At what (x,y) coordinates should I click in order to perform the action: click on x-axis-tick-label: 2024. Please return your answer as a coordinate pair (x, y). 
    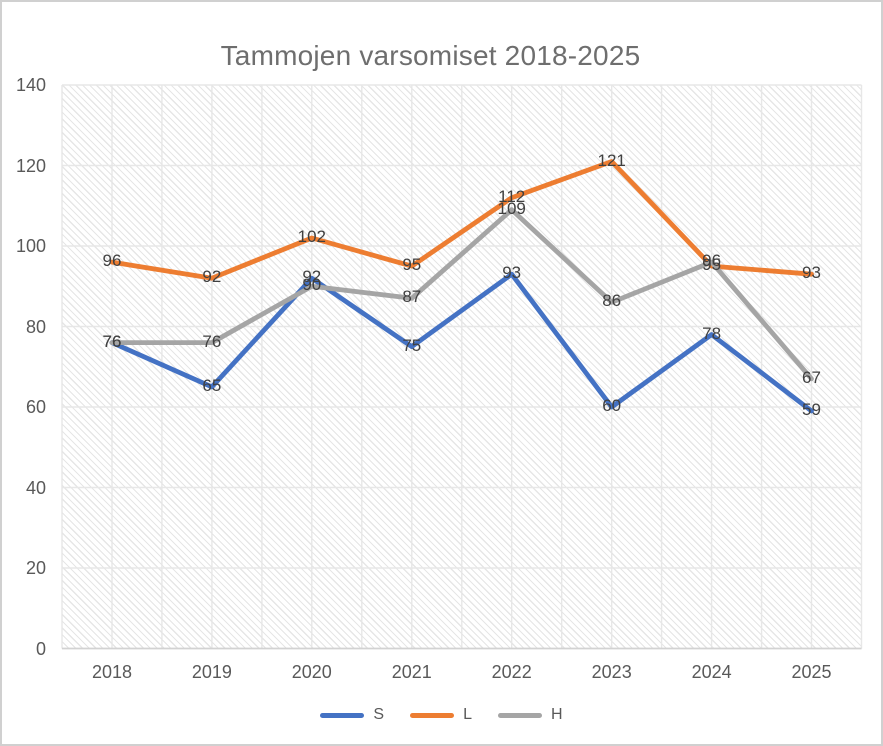
    Looking at the image, I should click on (711, 672).